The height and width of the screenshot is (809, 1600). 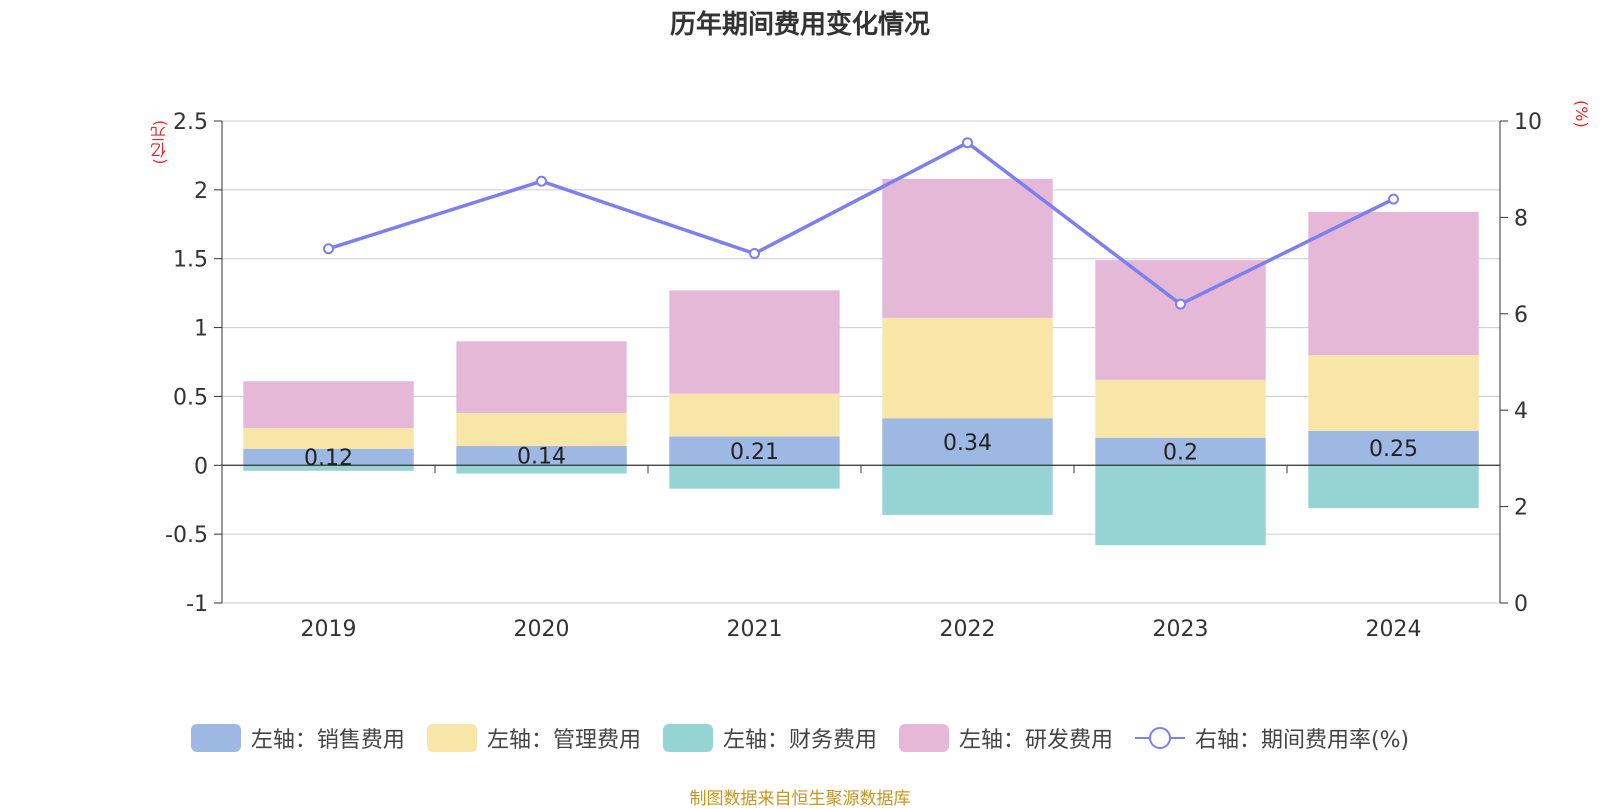 What do you see at coordinates (1581, 114) in the screenshot?
I see `right-axis-unit: (%)` at bounding box center [1581, 114].